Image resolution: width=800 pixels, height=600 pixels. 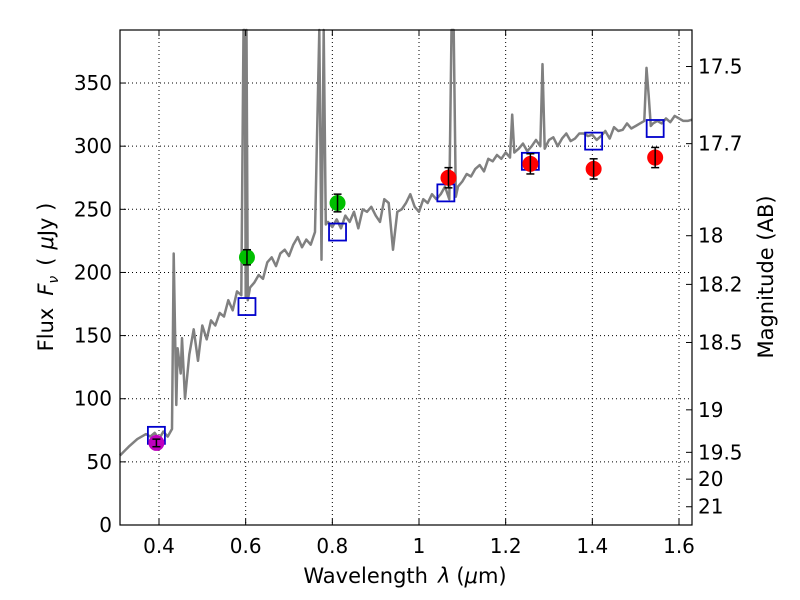 What do you see at coordinates (720, 342) in the screenshot?
I see `y2-tick-label: 18.5` at bounding box center [720, 342].